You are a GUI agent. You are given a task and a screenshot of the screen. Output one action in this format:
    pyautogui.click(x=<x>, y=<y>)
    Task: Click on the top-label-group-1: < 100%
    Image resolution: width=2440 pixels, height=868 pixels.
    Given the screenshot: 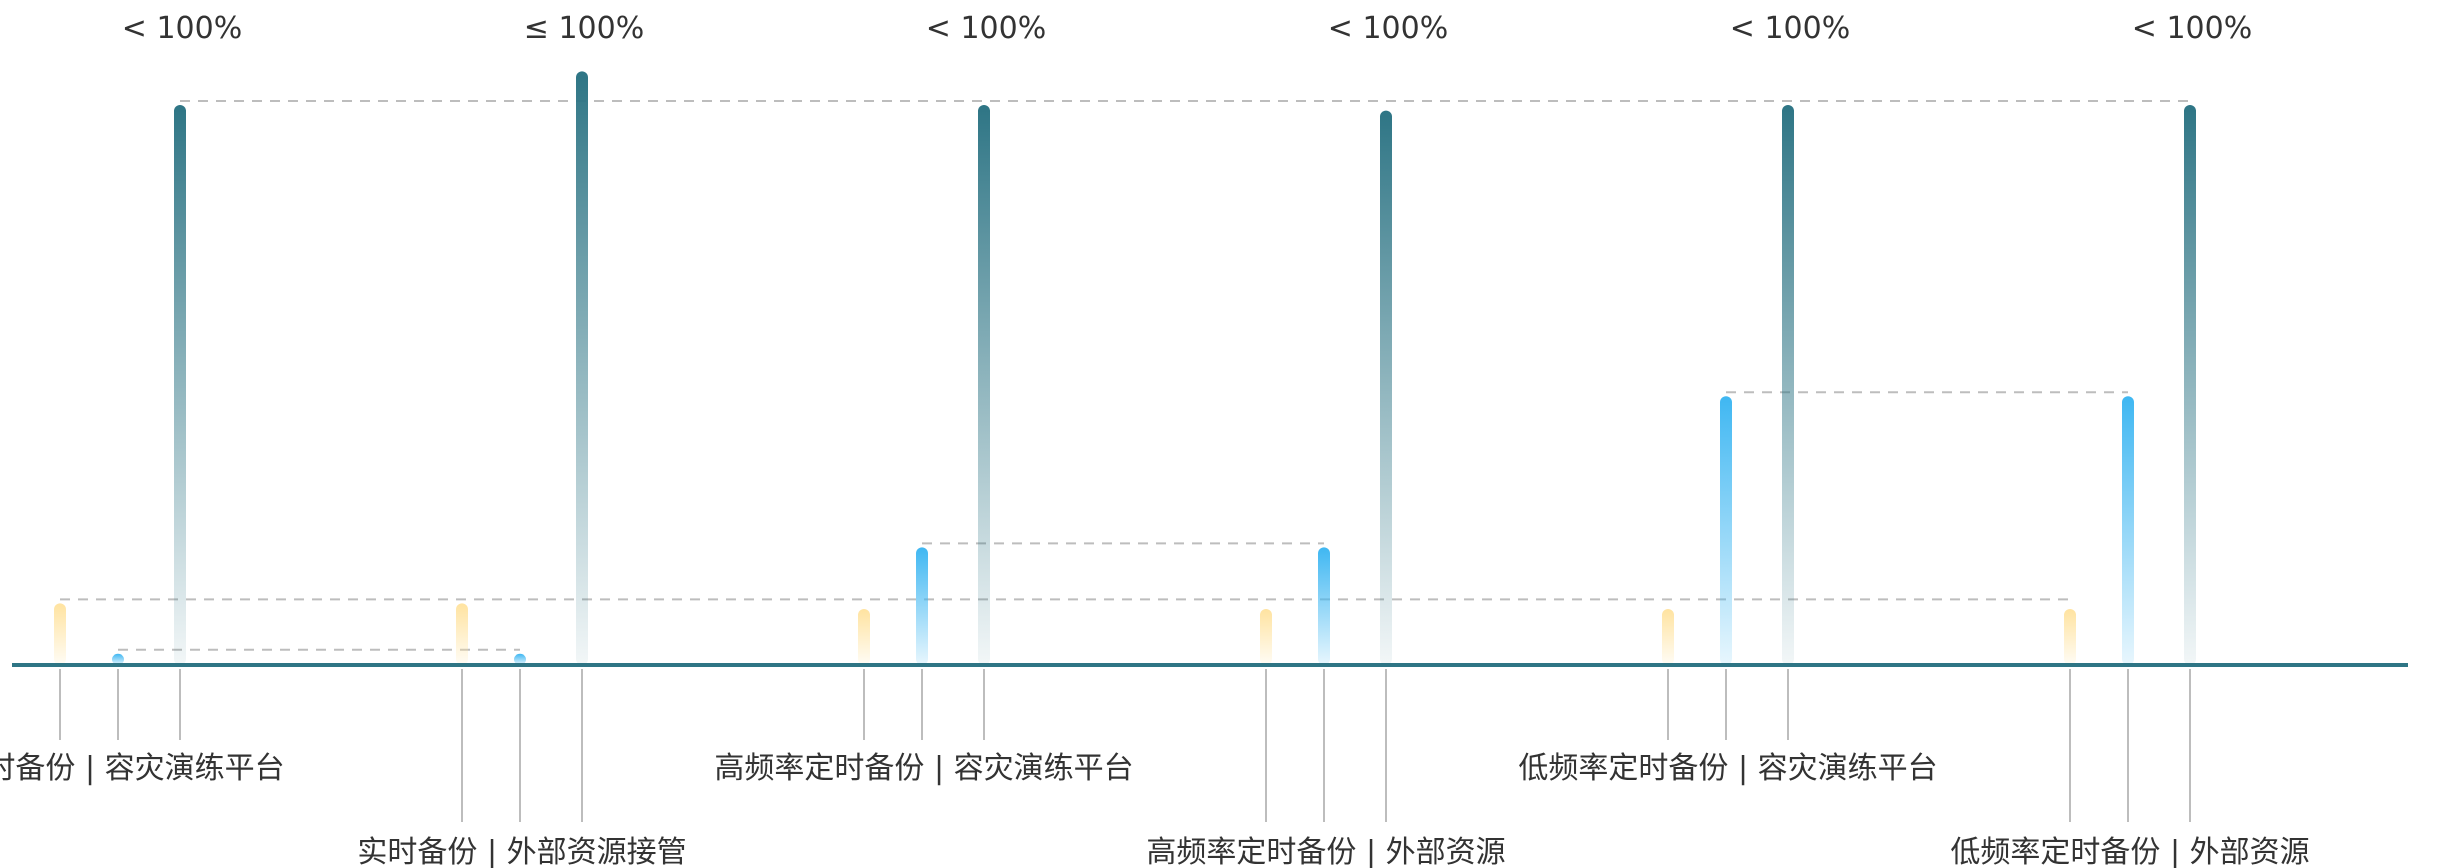 What is the action you would take?
    pyautogui.click(x=182, y=28)
    